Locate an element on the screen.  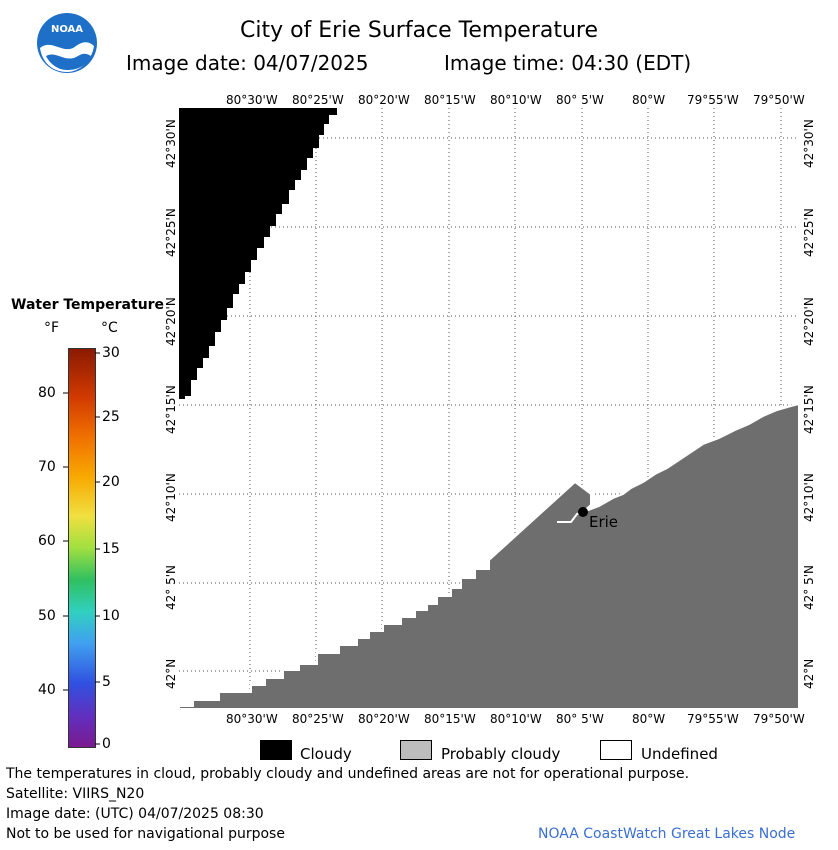
colorbar-f-tick: 60 is located at coordinates (47, 541).